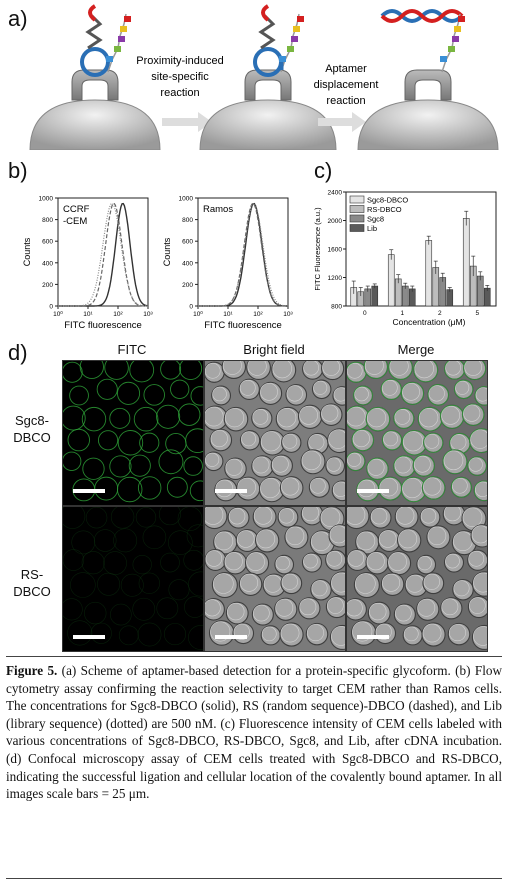  What do you see at coordinates (167, 251) in the screenshot?
I see `y-axis-label: Counts` at bounding box center [167, 251].